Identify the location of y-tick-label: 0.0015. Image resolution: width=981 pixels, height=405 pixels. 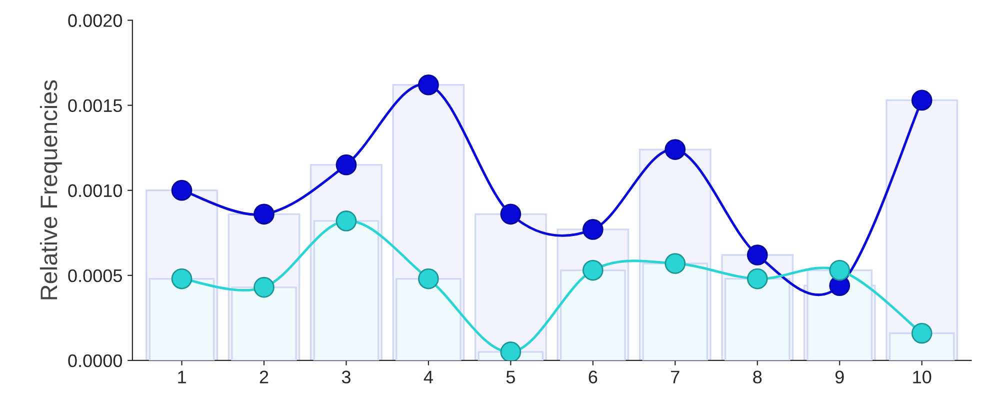
(95, 105).